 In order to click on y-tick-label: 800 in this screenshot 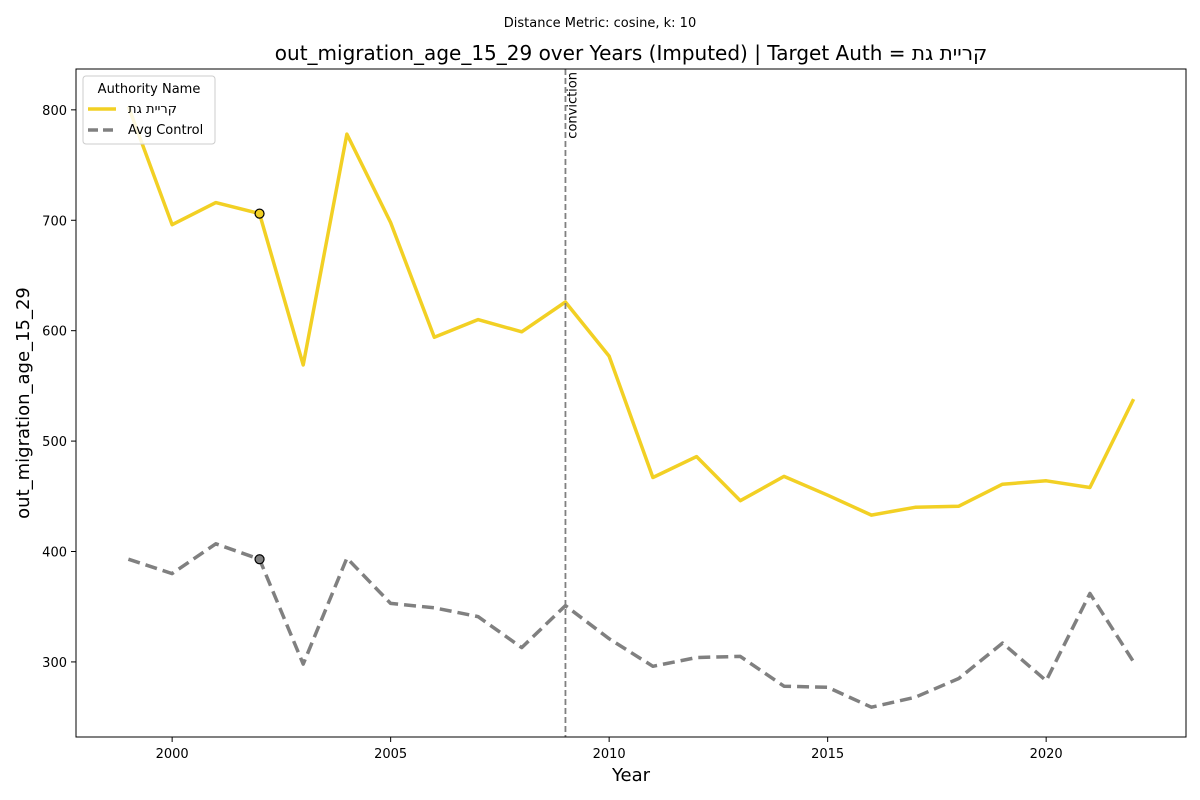, I will do `click(54, 111)`.